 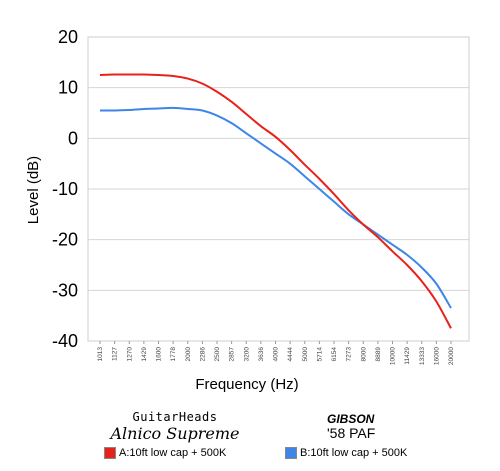 I want to click on legend-entry-a: A:10ft low cap + 500K, so click(x=165, y=453).